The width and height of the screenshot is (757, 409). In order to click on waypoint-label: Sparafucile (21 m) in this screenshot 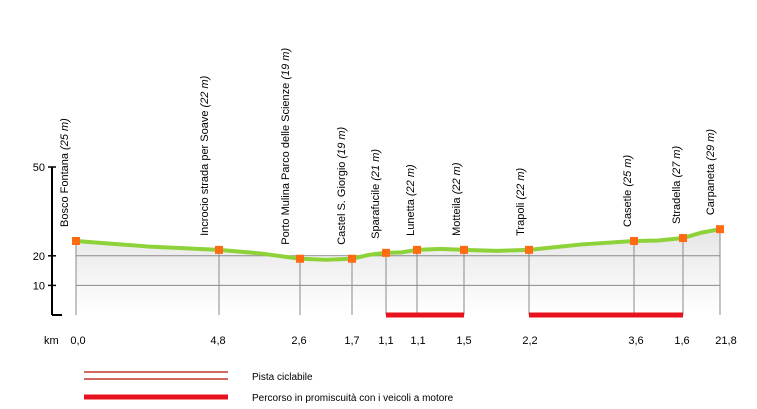, I will do `click(376, 194)`.